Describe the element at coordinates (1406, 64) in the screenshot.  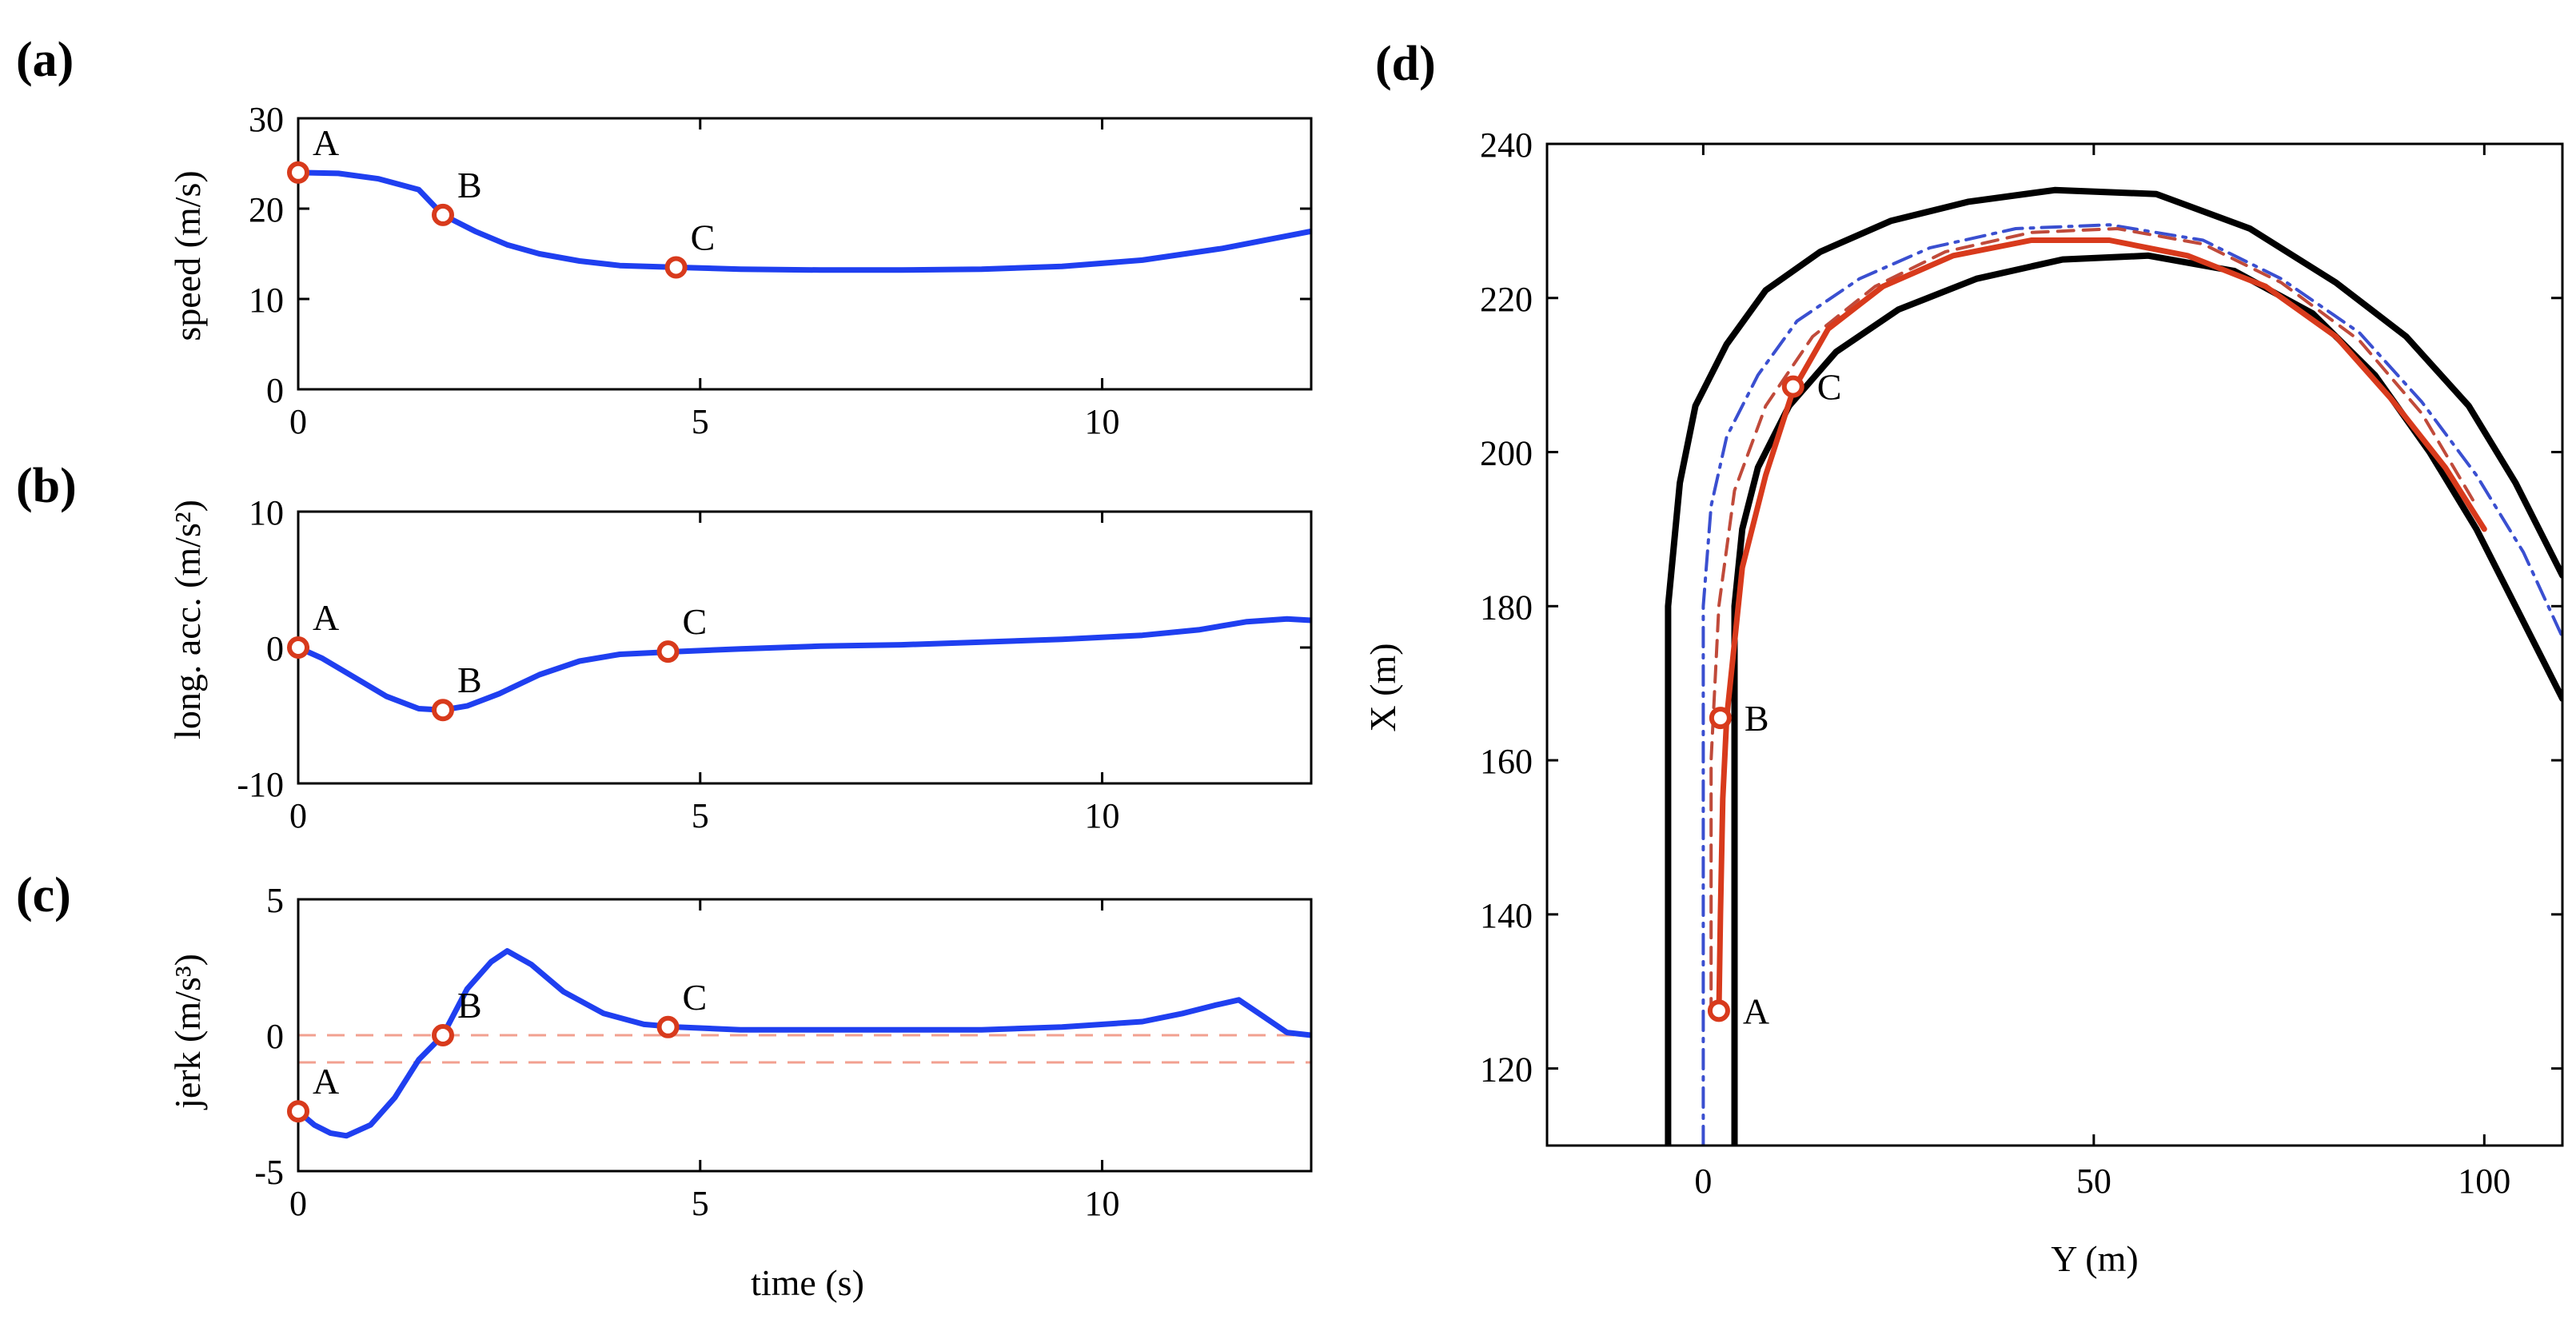
I see `panel-d-label: (d)` at that location.